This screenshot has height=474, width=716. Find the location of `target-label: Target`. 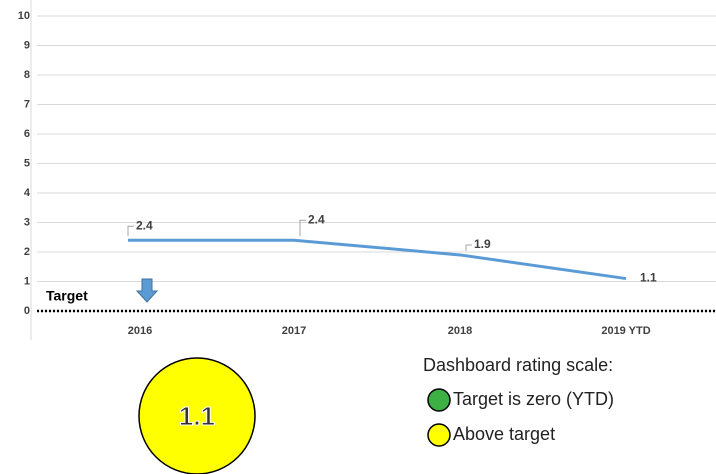

target-label: Target is located at coordinates (67, 296).